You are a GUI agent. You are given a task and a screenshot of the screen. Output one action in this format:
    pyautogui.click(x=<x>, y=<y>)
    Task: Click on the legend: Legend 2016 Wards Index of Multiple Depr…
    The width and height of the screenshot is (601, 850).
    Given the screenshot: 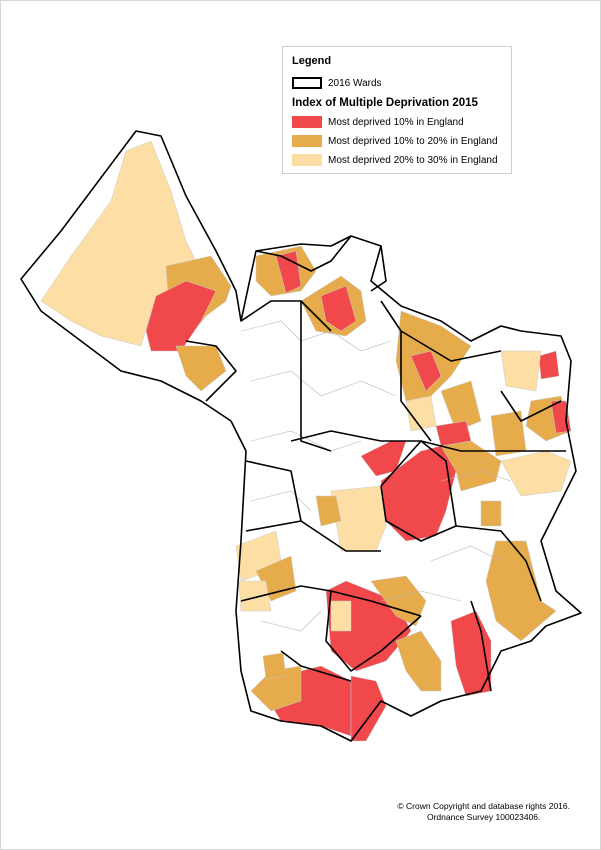 What is the action you would take?
    pyautogui.click(x=397, y=110)
    